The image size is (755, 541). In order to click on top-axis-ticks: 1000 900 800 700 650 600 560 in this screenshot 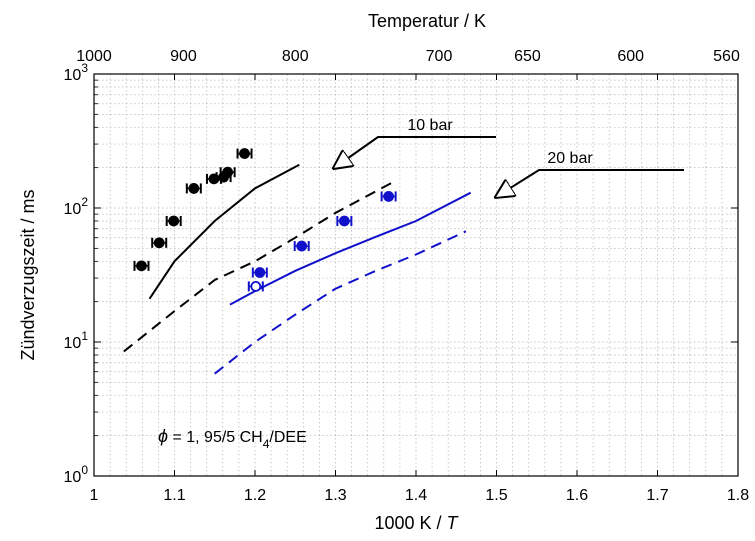, I will do `click(408, 56)`.